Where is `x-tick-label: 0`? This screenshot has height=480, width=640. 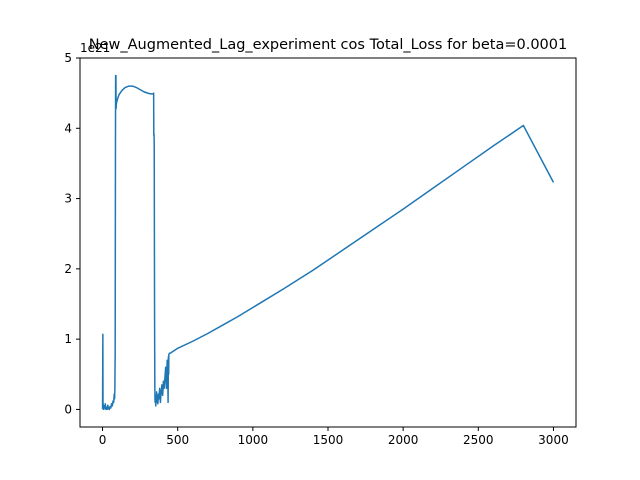
x-tick-label: 0 is located at coordinates (103, 440).